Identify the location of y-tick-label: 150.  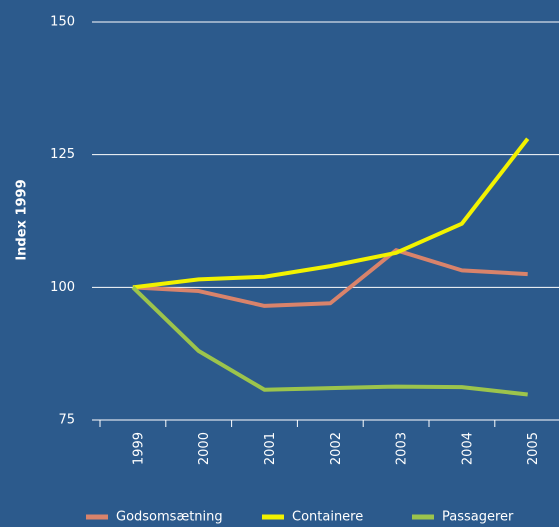
(62, 22).